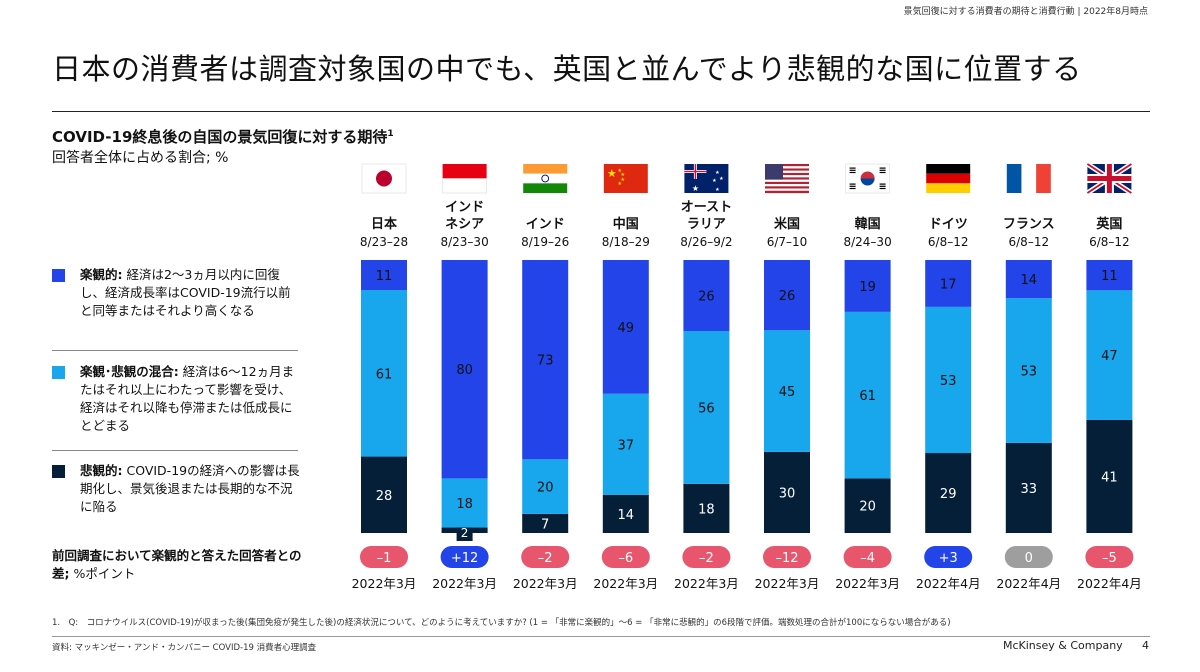 This screenshot has width=1200, height=672. I want to click on country-label: ドイツ, so click(948, 224).